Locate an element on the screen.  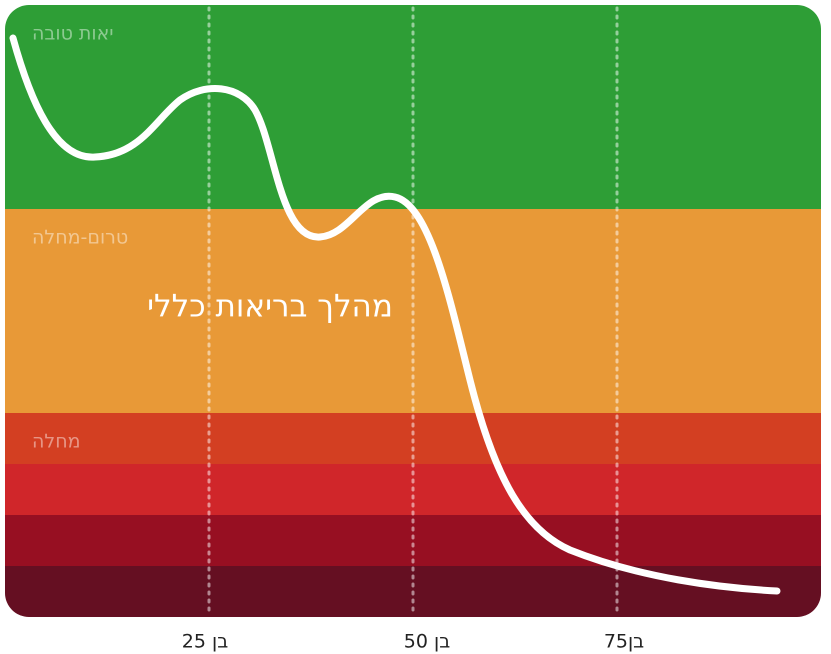
diagram-title: מהלך בריאות כללי is located at coordinates (270, 307).